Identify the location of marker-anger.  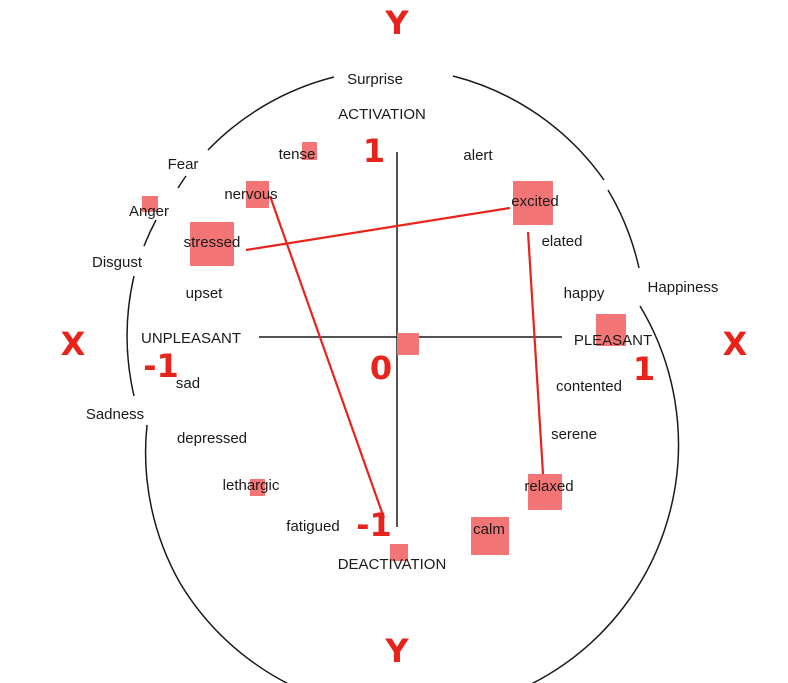
(150, 204).